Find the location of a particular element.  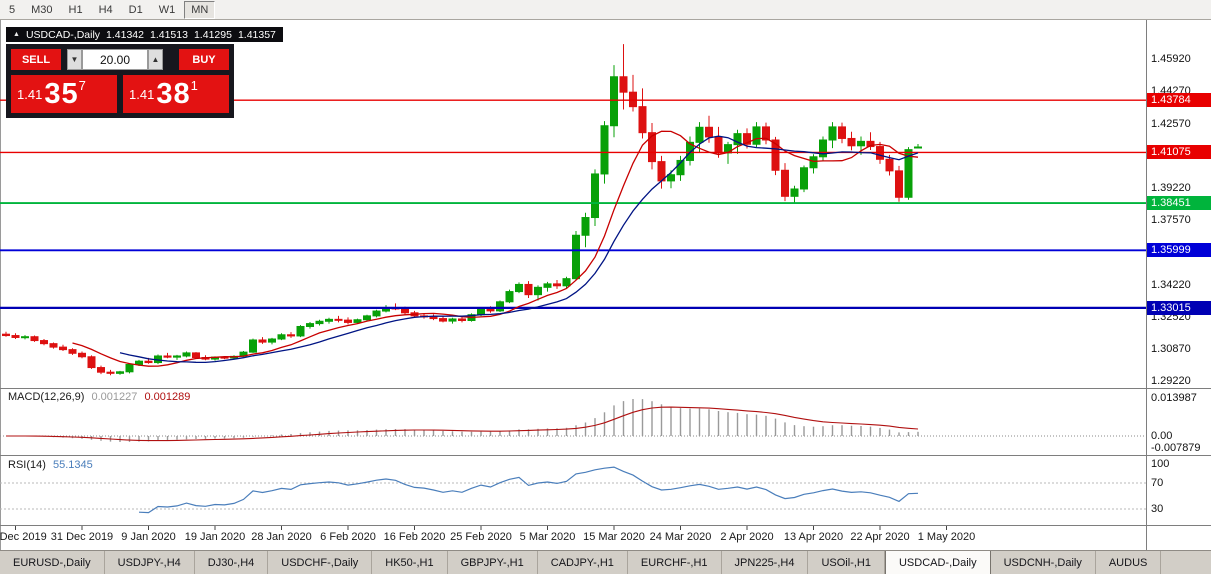

macd-label: MACD(12,26,9) 0.001227 0.001289 is located at coordinates (101, 397).